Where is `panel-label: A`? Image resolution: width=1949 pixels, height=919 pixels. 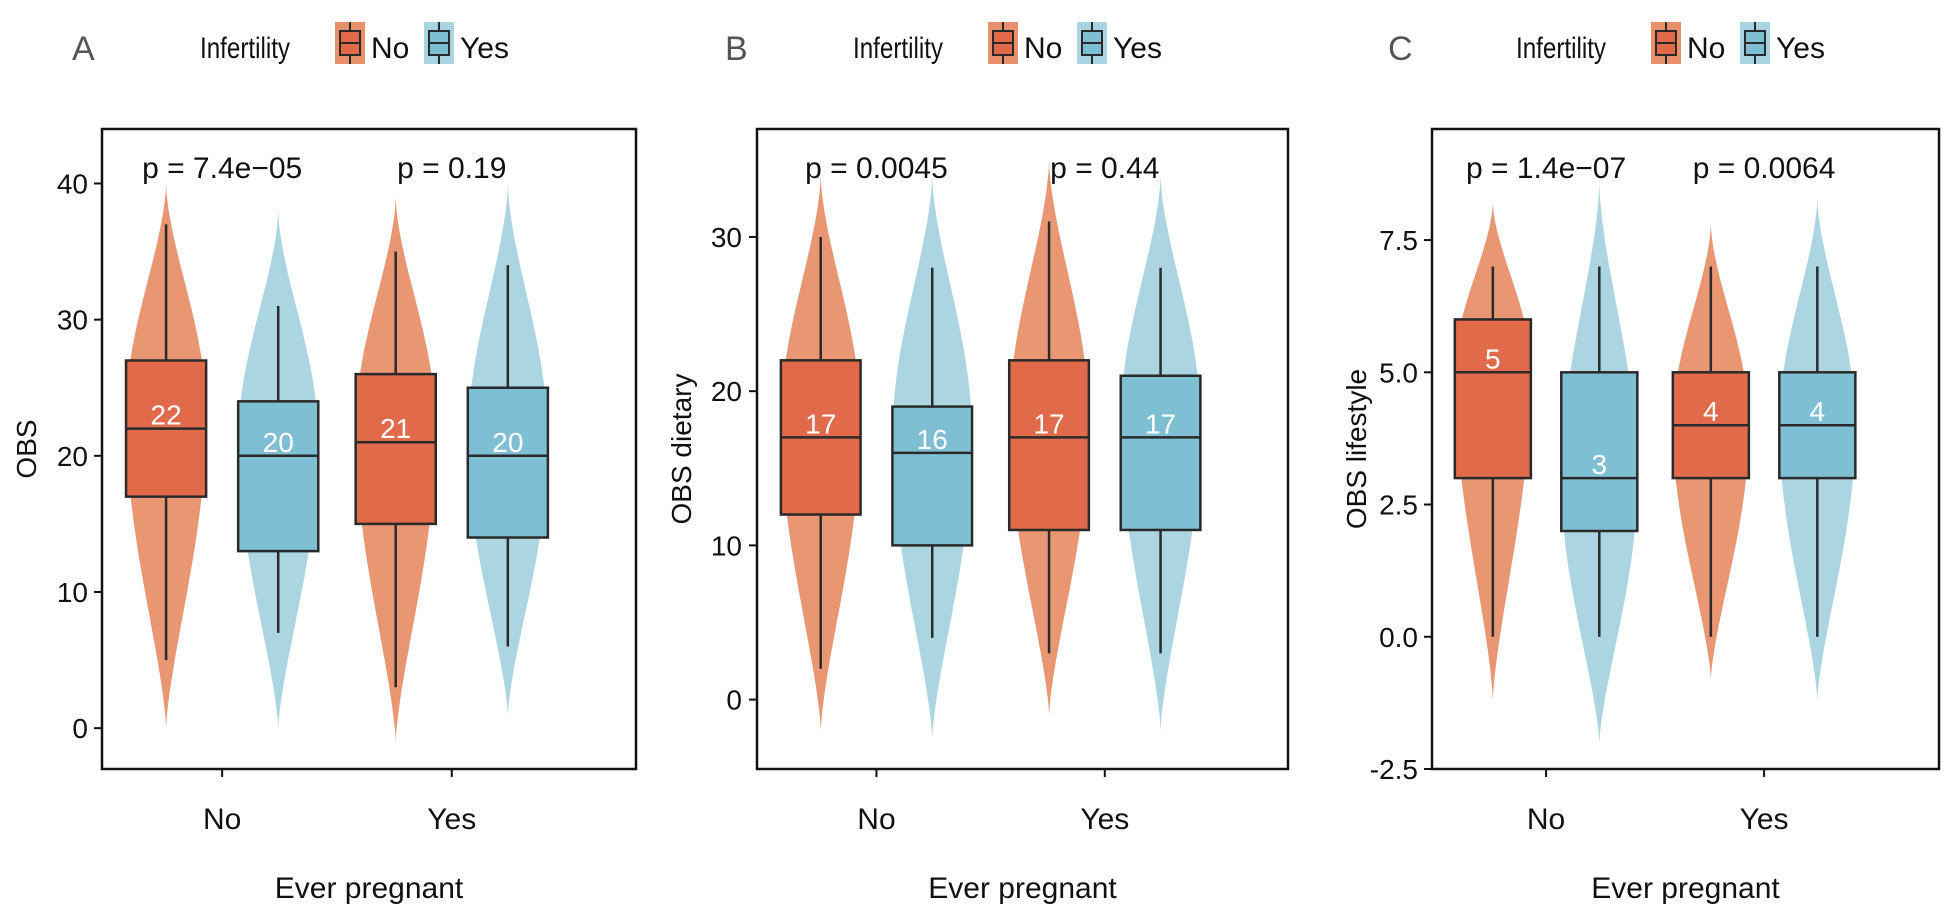
panel-label: A is located at coordinates (83, 49).